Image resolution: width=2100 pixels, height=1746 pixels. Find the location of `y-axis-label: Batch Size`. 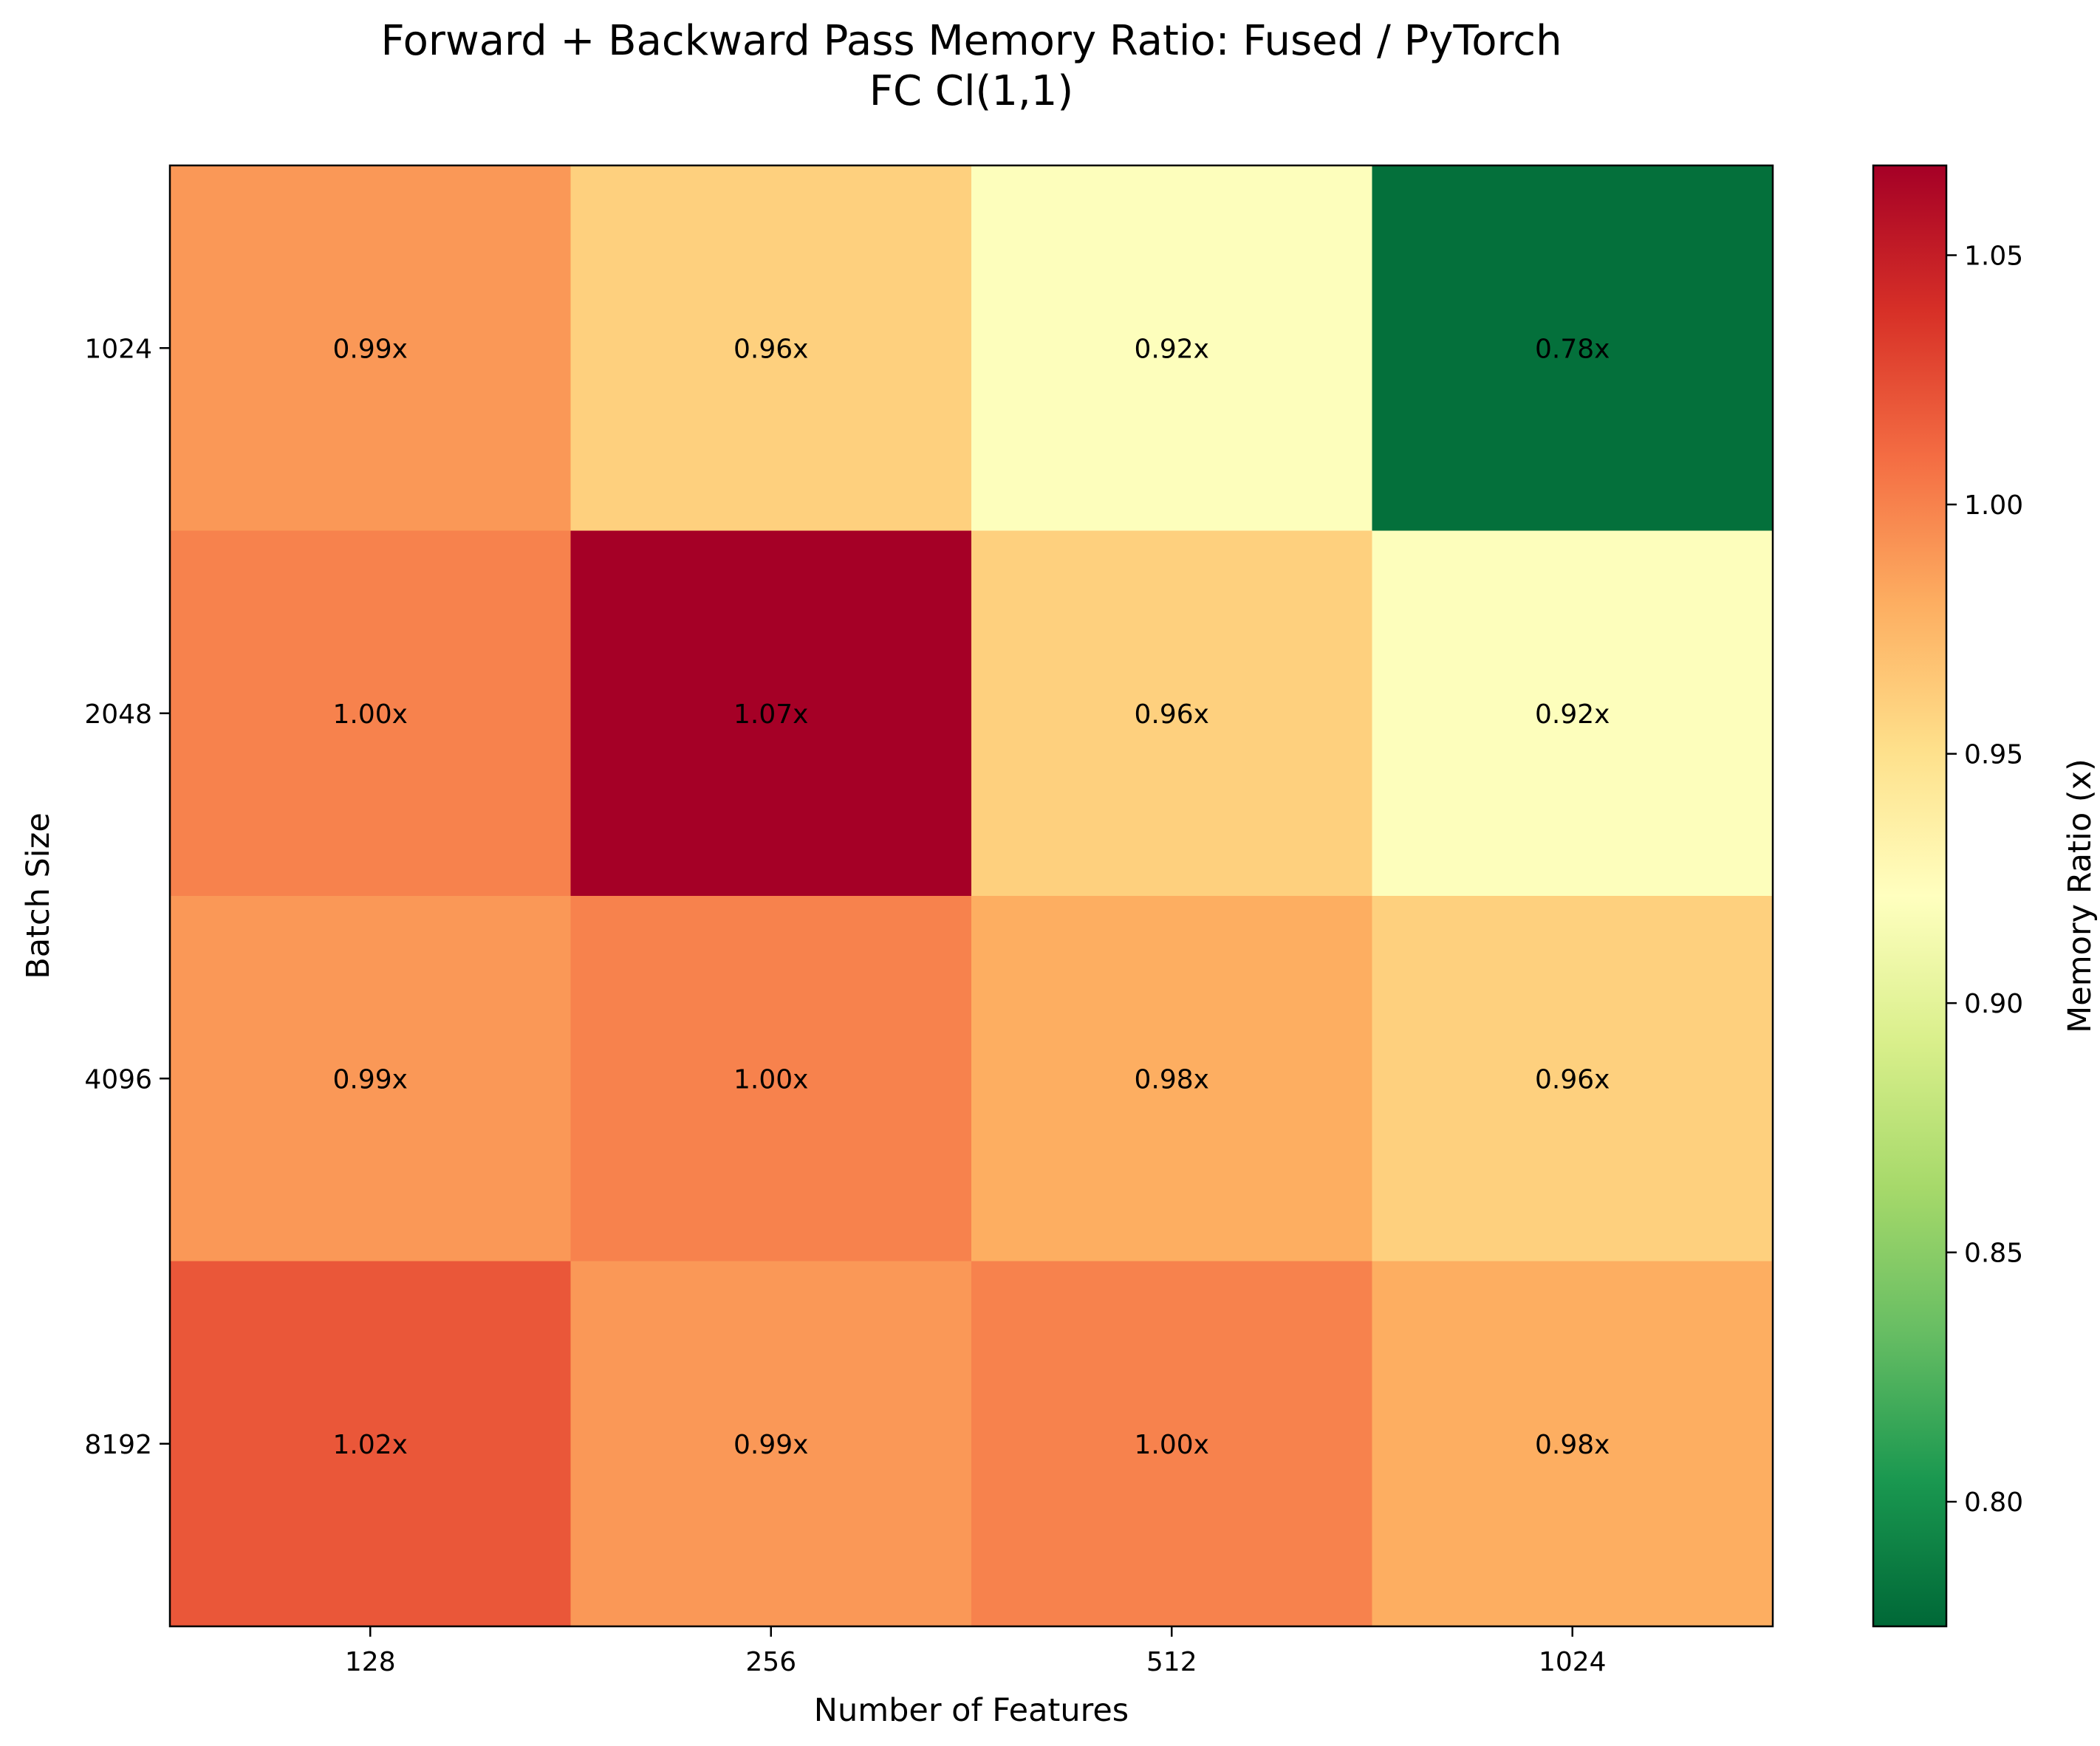

y-axis-label: Batch Size is located at coordinates (38, 896).